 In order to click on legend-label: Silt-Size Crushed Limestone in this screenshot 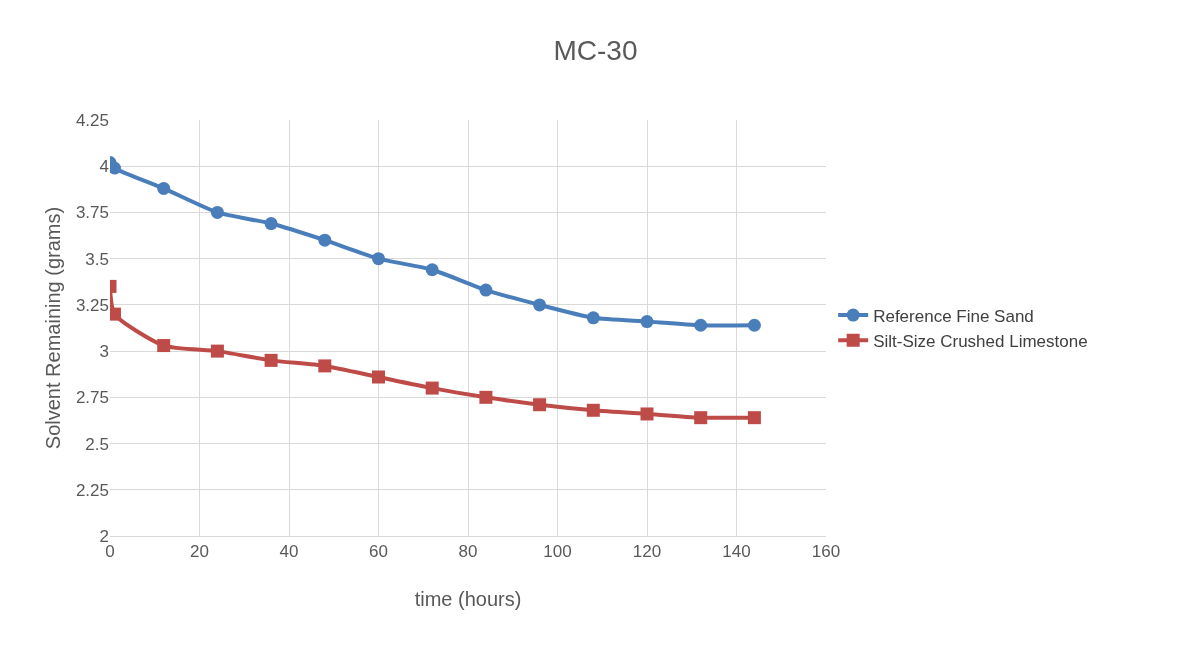, I will do `click(980, 341)`.